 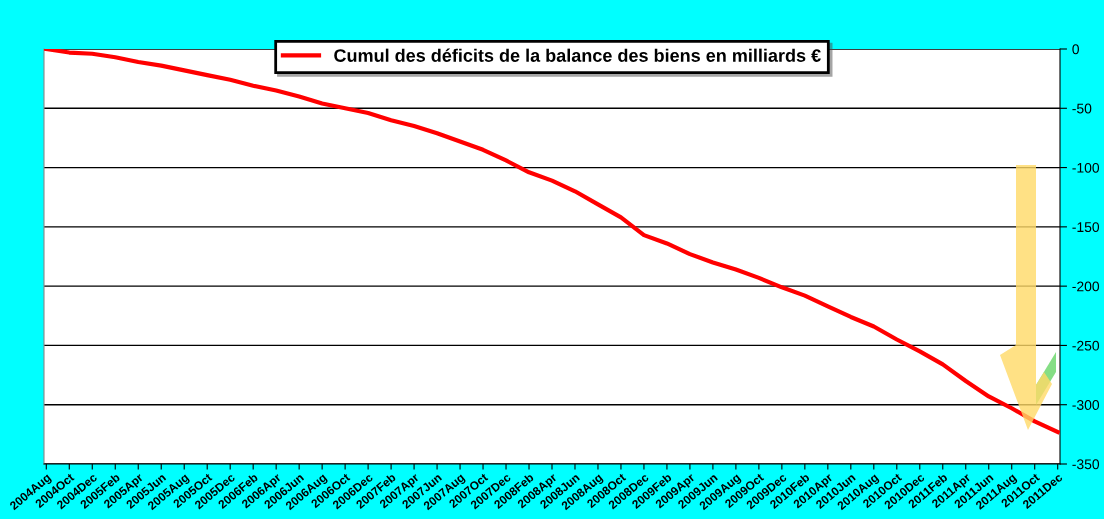 I want to click on y-tick-label: -200, so click(x=1086, y=286).